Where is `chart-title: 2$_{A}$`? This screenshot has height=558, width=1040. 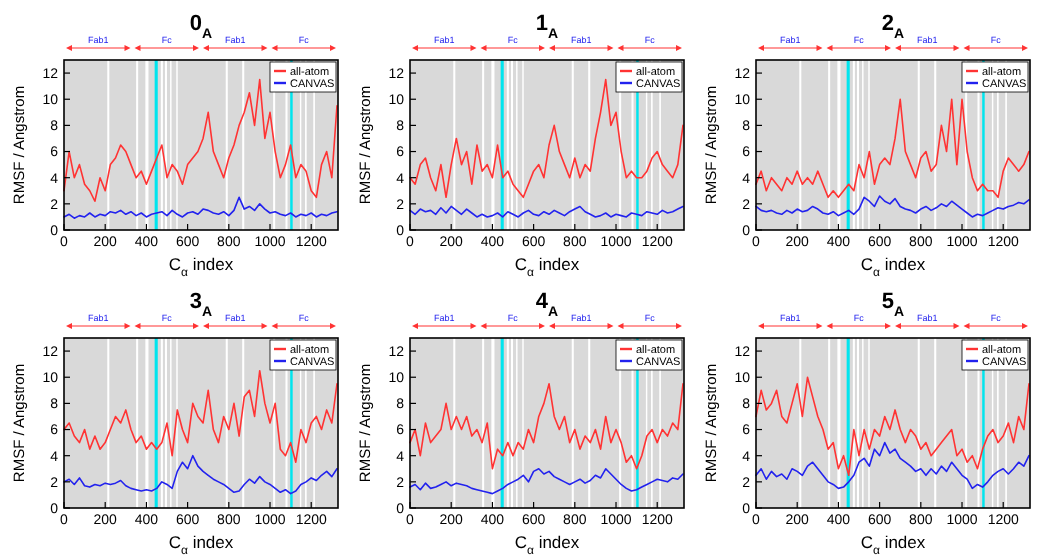 chart-title: 2$_{A}$ is located at coordinates (893, 26).